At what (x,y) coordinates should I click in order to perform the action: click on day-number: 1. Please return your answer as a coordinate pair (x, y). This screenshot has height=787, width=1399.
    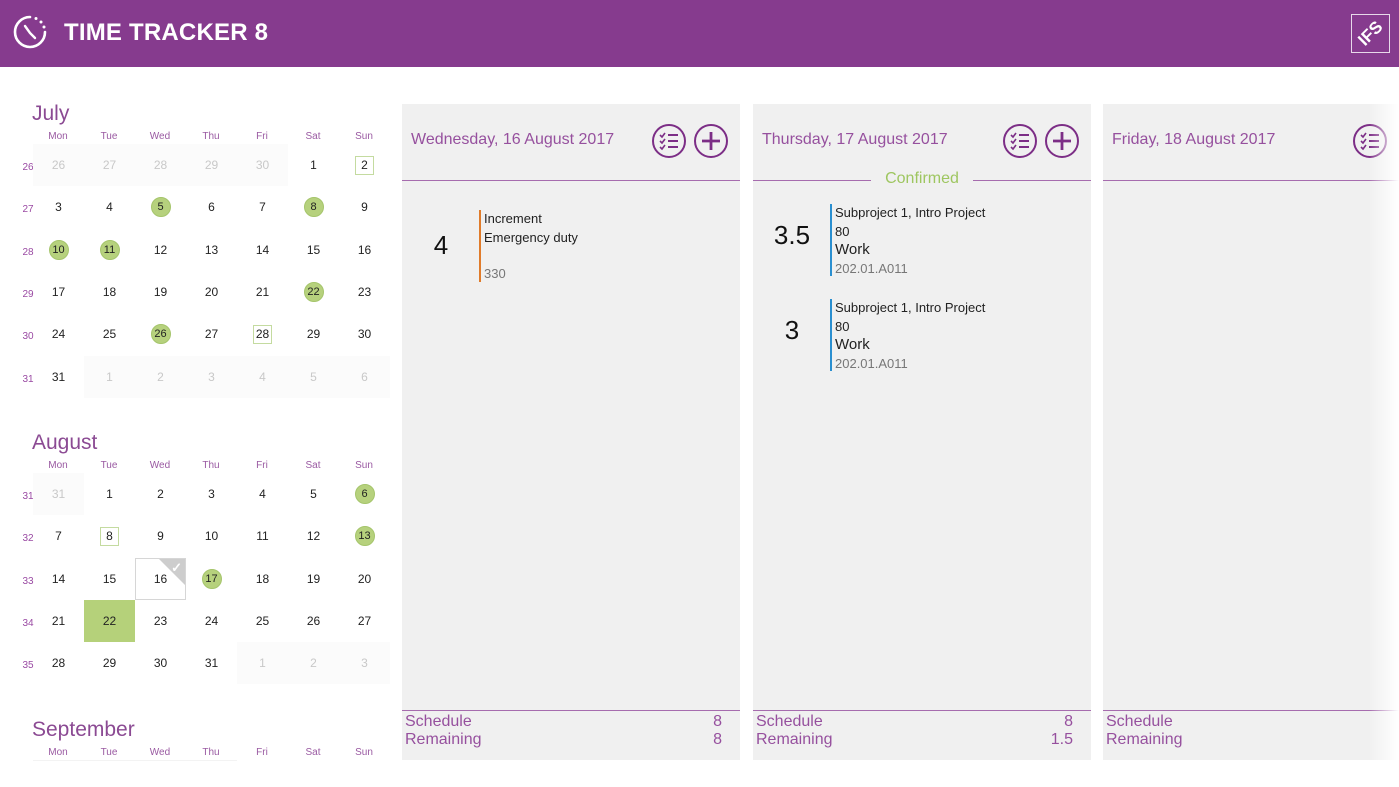
    Looking at the image, I should click on (262, 663).